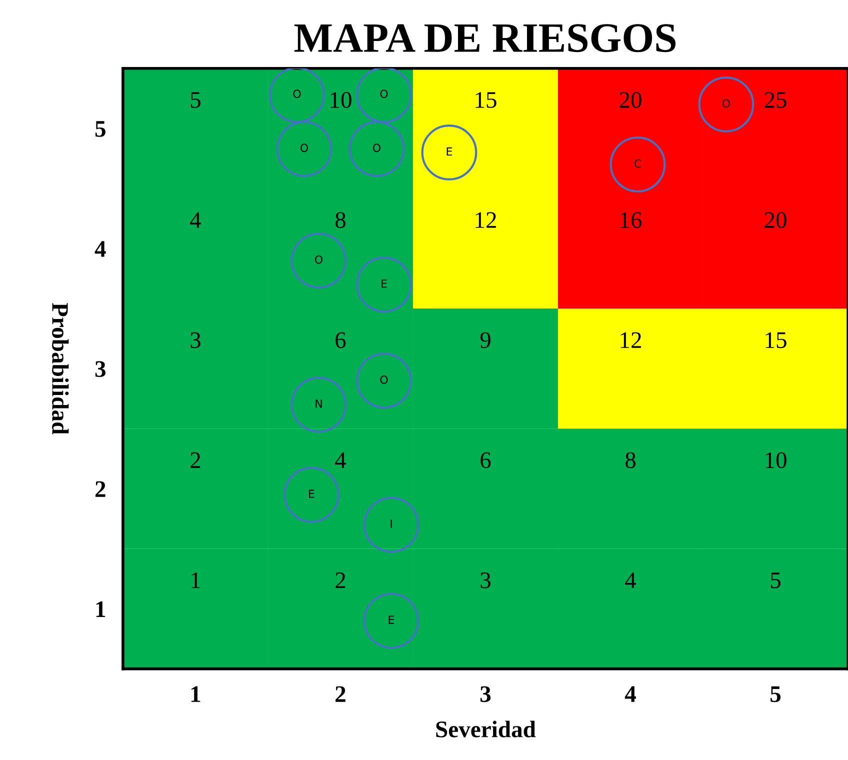  What do you see at coordinates (486, 729) in the screenshot?
I see `x-axis-title: Severidad` at bounding box center [486, 729].